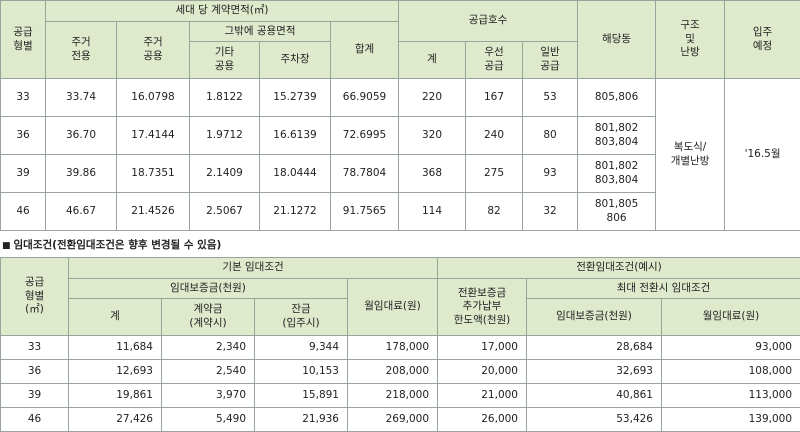  What do you see at coordinates (208, 348) in the screenshot?
I see `cell-down-payment: 2,340` at bounding box center [208, 348].